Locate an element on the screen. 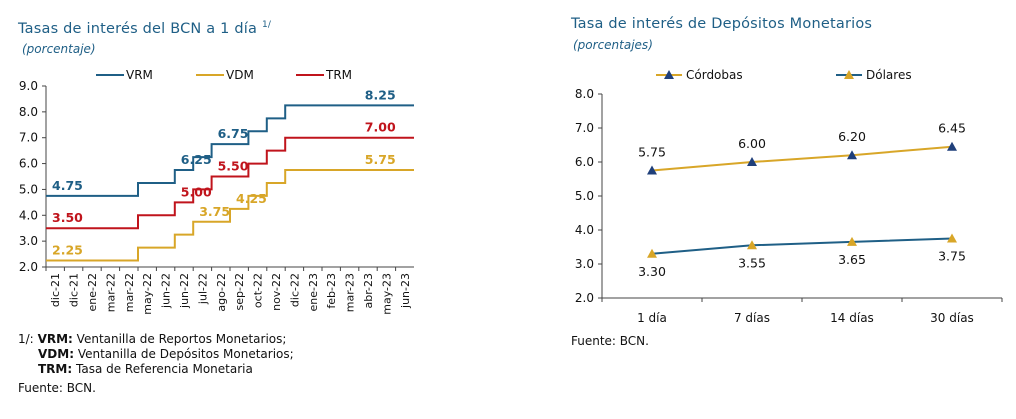 Image resolution: width=1016 pixels, height=419 pixels. series-line-vrm is located at coordinates (230, 150).